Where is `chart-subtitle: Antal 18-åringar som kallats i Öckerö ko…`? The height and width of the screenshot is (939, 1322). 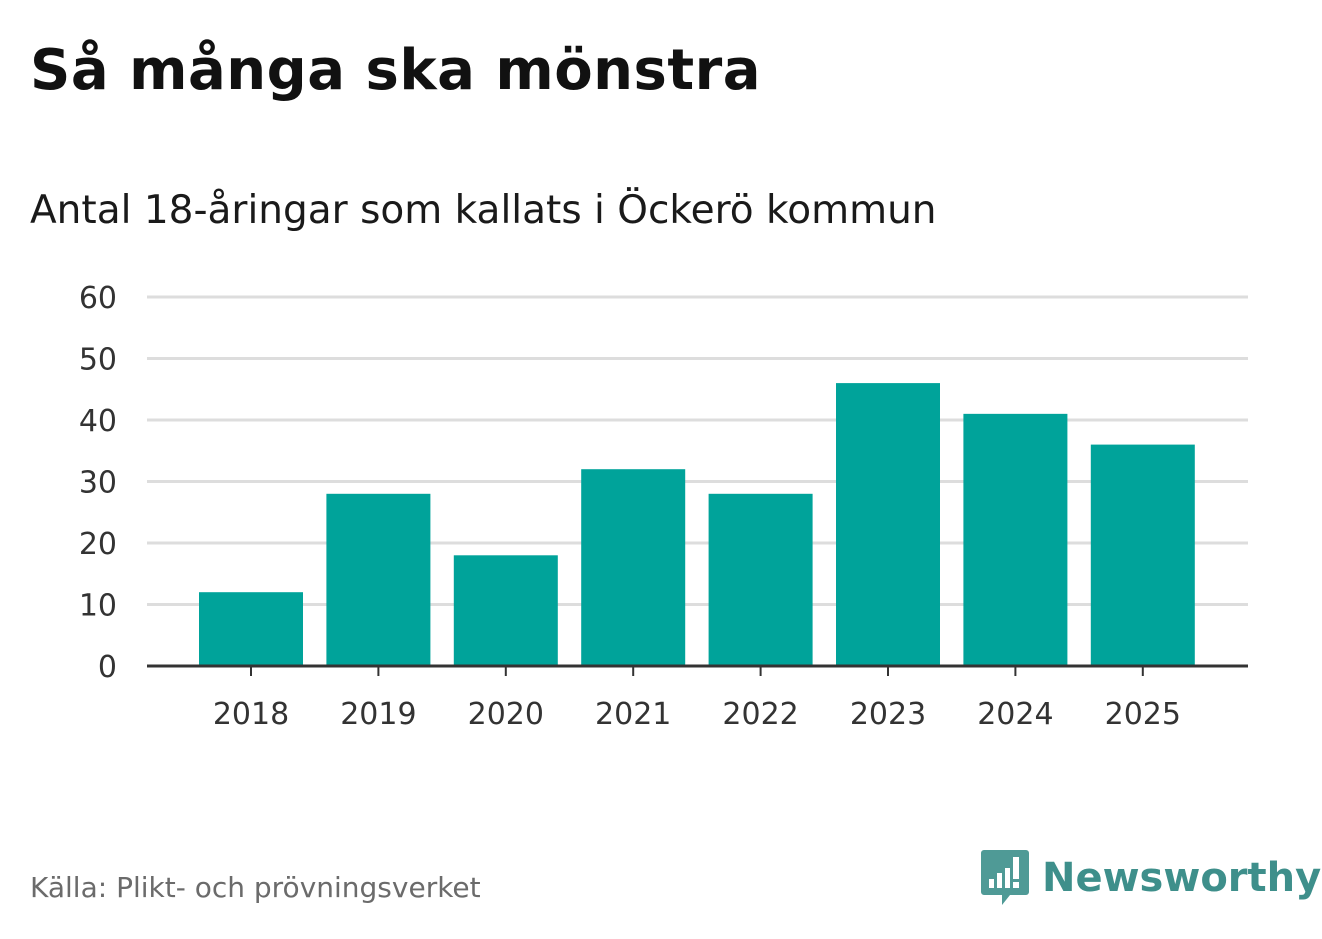 chart-subtitle: Antal 18-åringar som kallats i Öckerö ko… is located at coordinates (483, 210).